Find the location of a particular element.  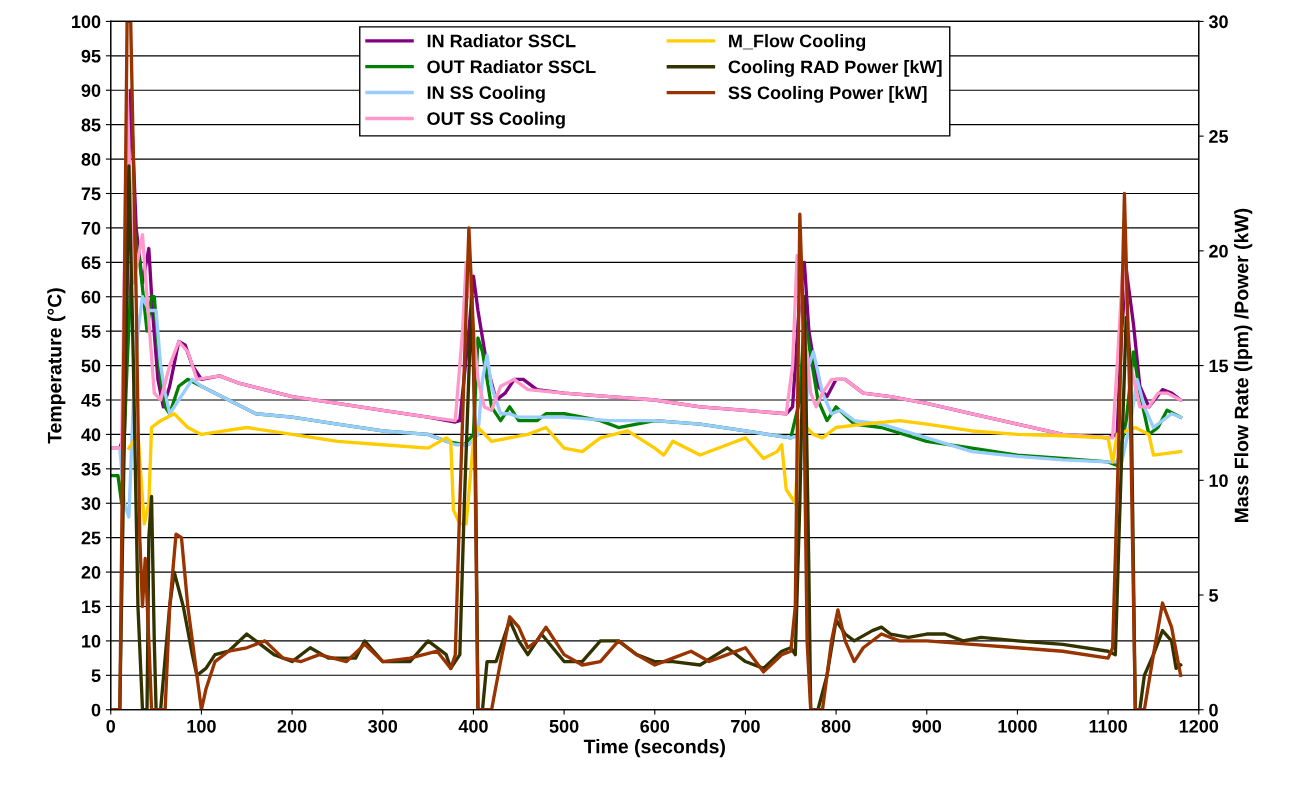

y2-tick-label: 15 is located at coordinates (1219, 366).